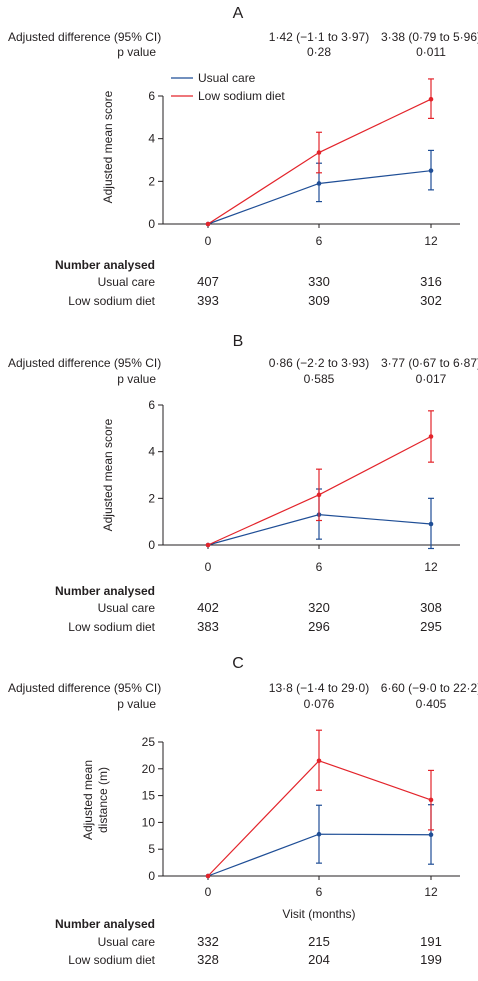 This screenshot has height=981, width=478. I want to click on panel-letter: C, so click(238, 663).